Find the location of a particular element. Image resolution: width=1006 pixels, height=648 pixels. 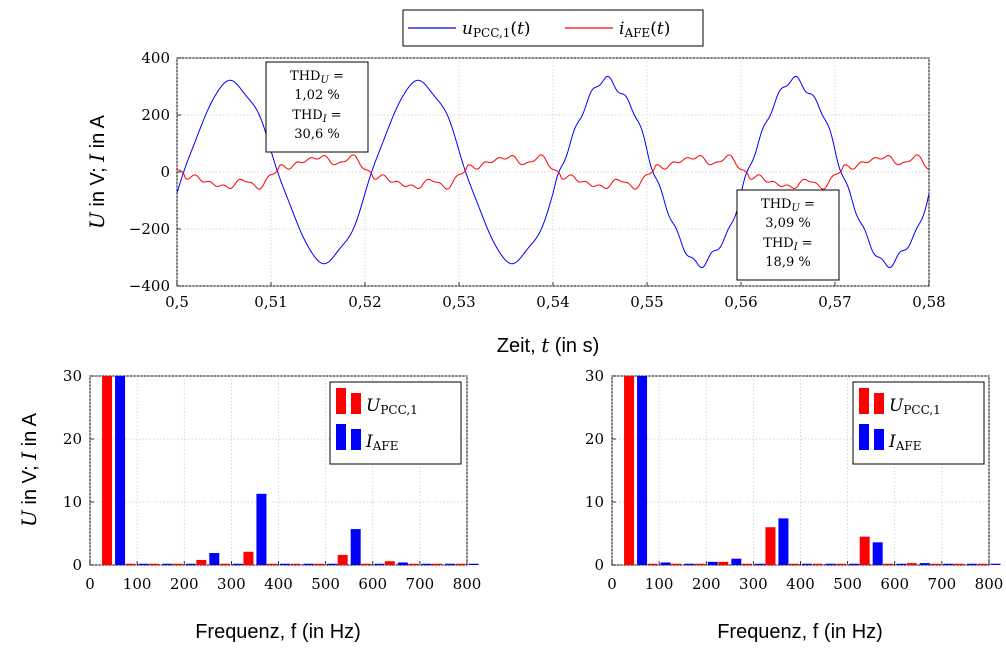

x-tick-label: 600 is located at coordinates (894, 584).